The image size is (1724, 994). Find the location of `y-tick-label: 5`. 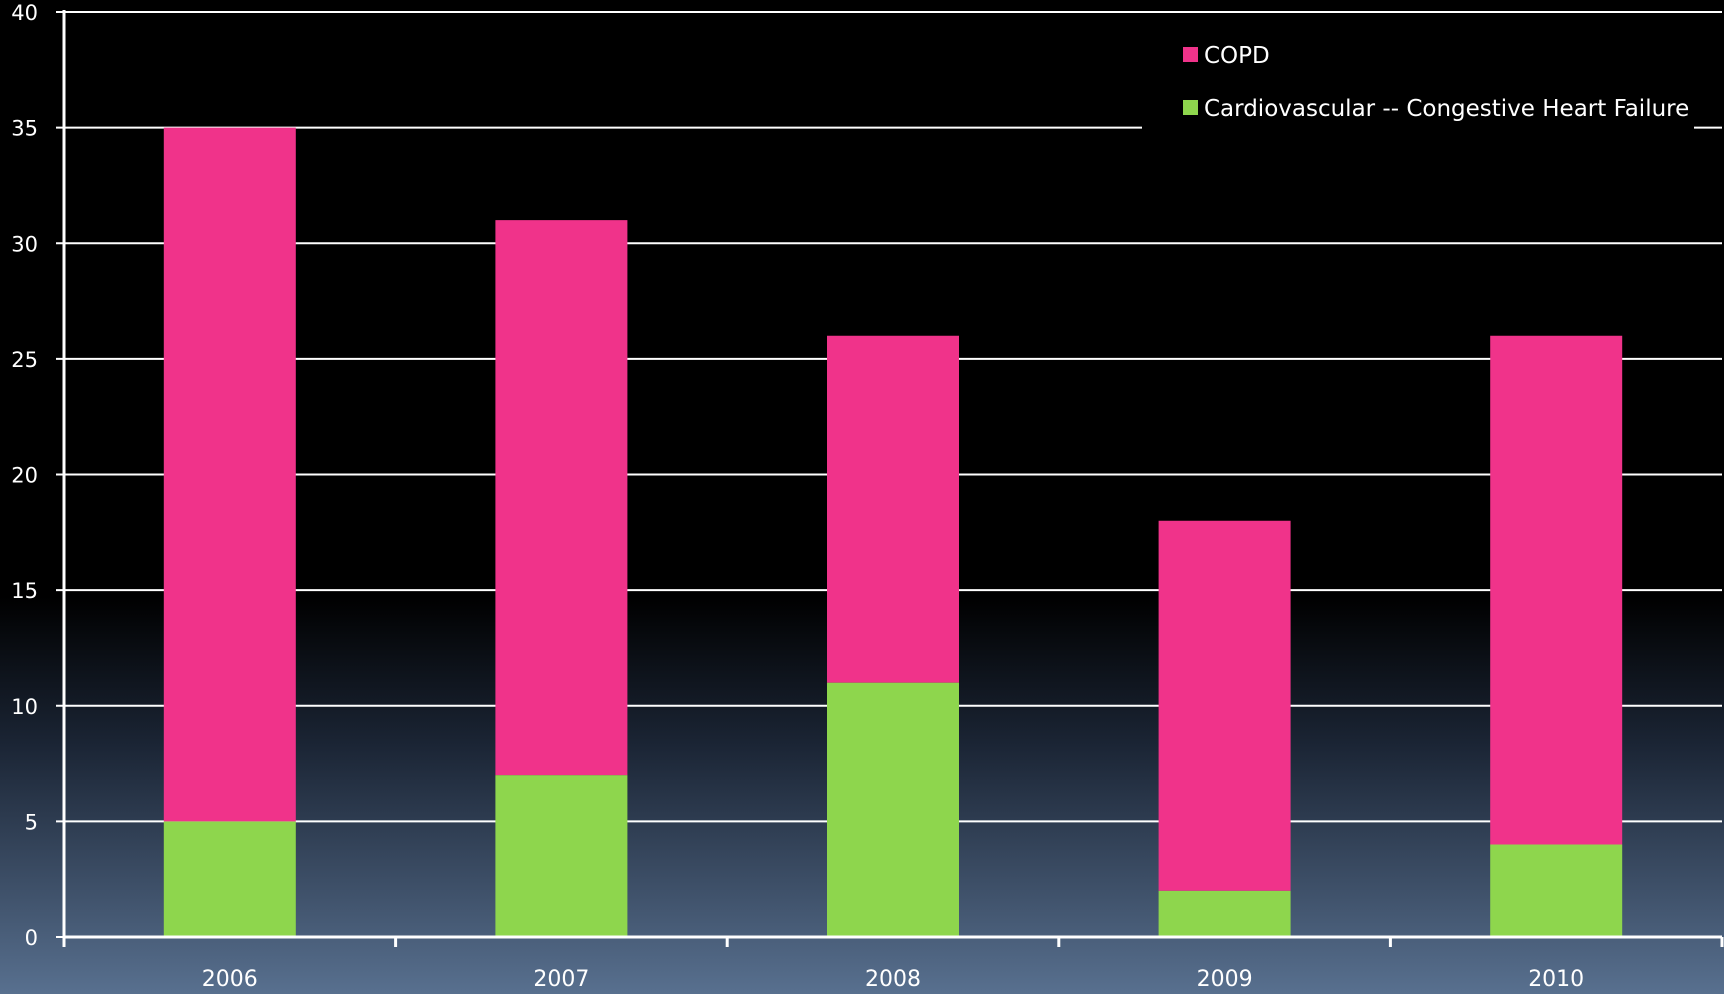

y-tick-label: 5 is located at coordinates (31, 822).